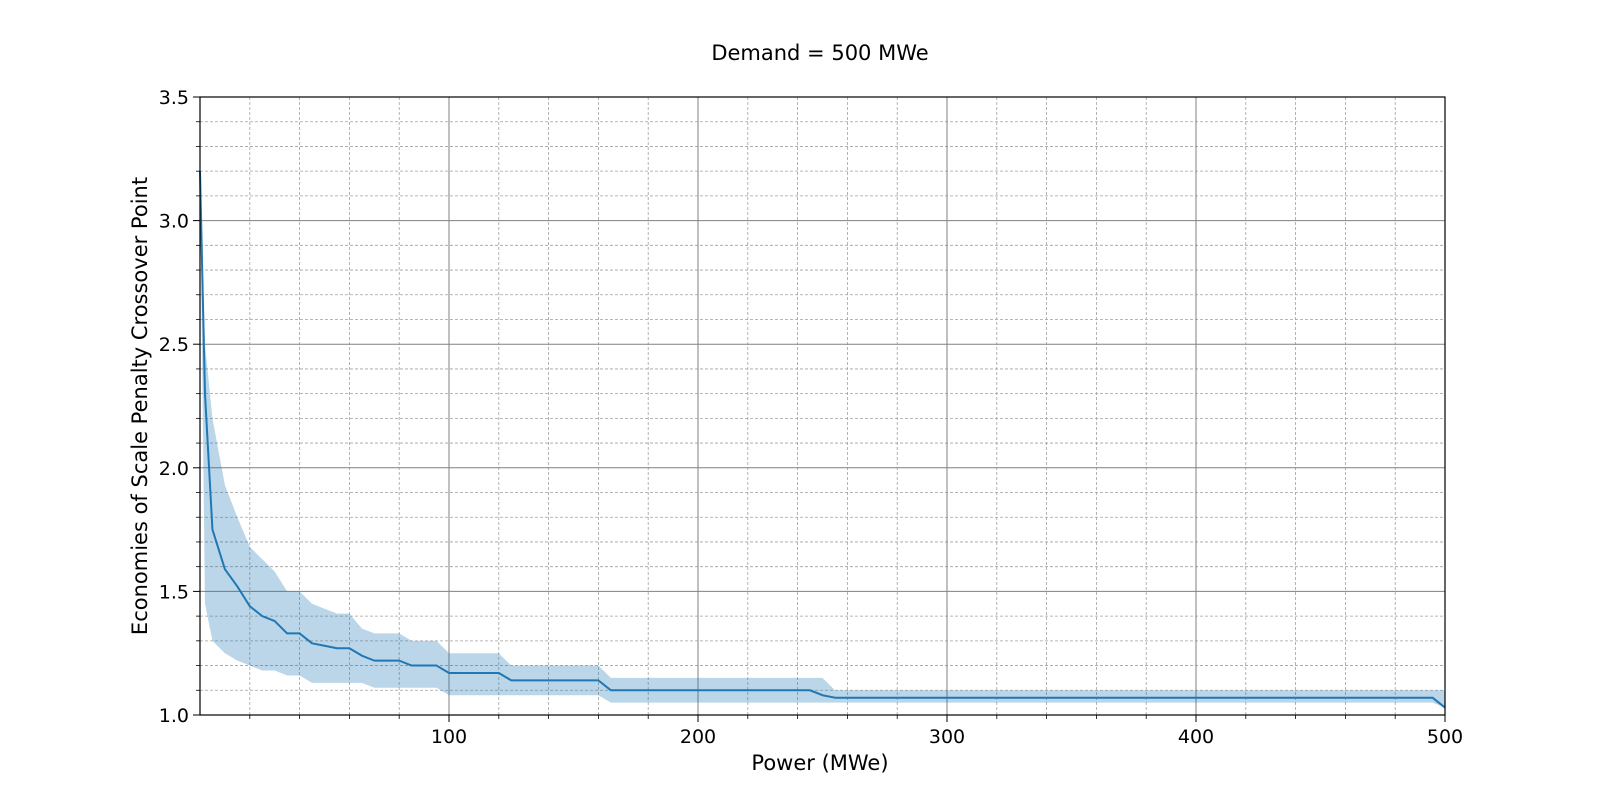  Describe the element at coordinates (174, 469) in the screenshot. I see `y-tick-label: 2.0` at that location.